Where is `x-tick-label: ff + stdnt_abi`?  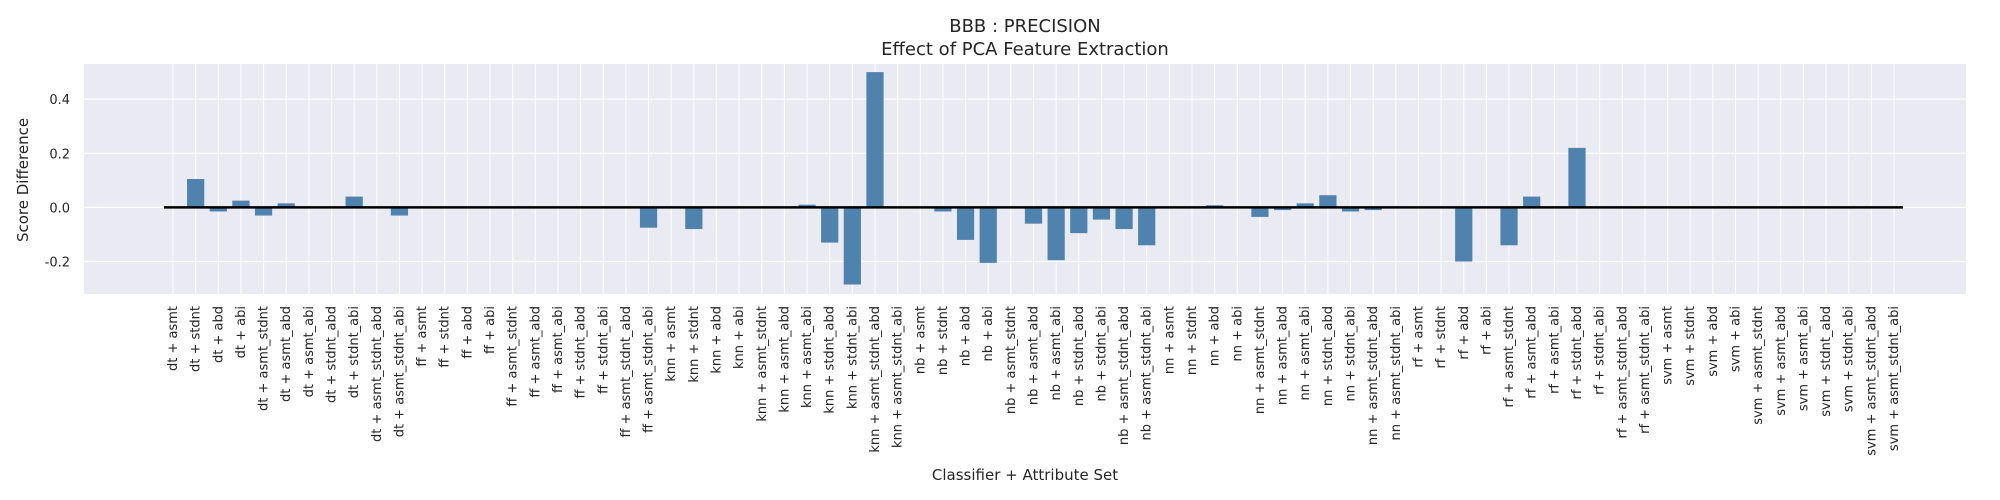
x-tick-label: ff + stdnt_abi is located at coordinates (603, 350).